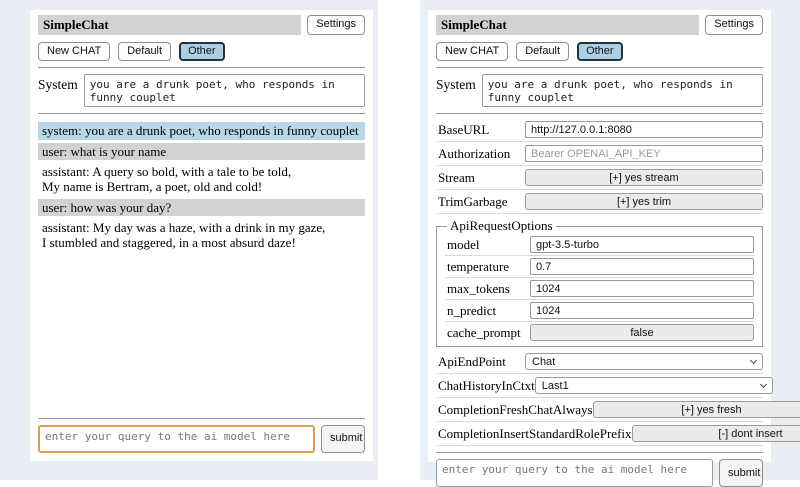 Image resolution: width=800 pixels, height=487 pixels. What do you see at coordinates (463, 244) in the screenshot?
I see `setting-label: model` at bounding box center [463, 244].